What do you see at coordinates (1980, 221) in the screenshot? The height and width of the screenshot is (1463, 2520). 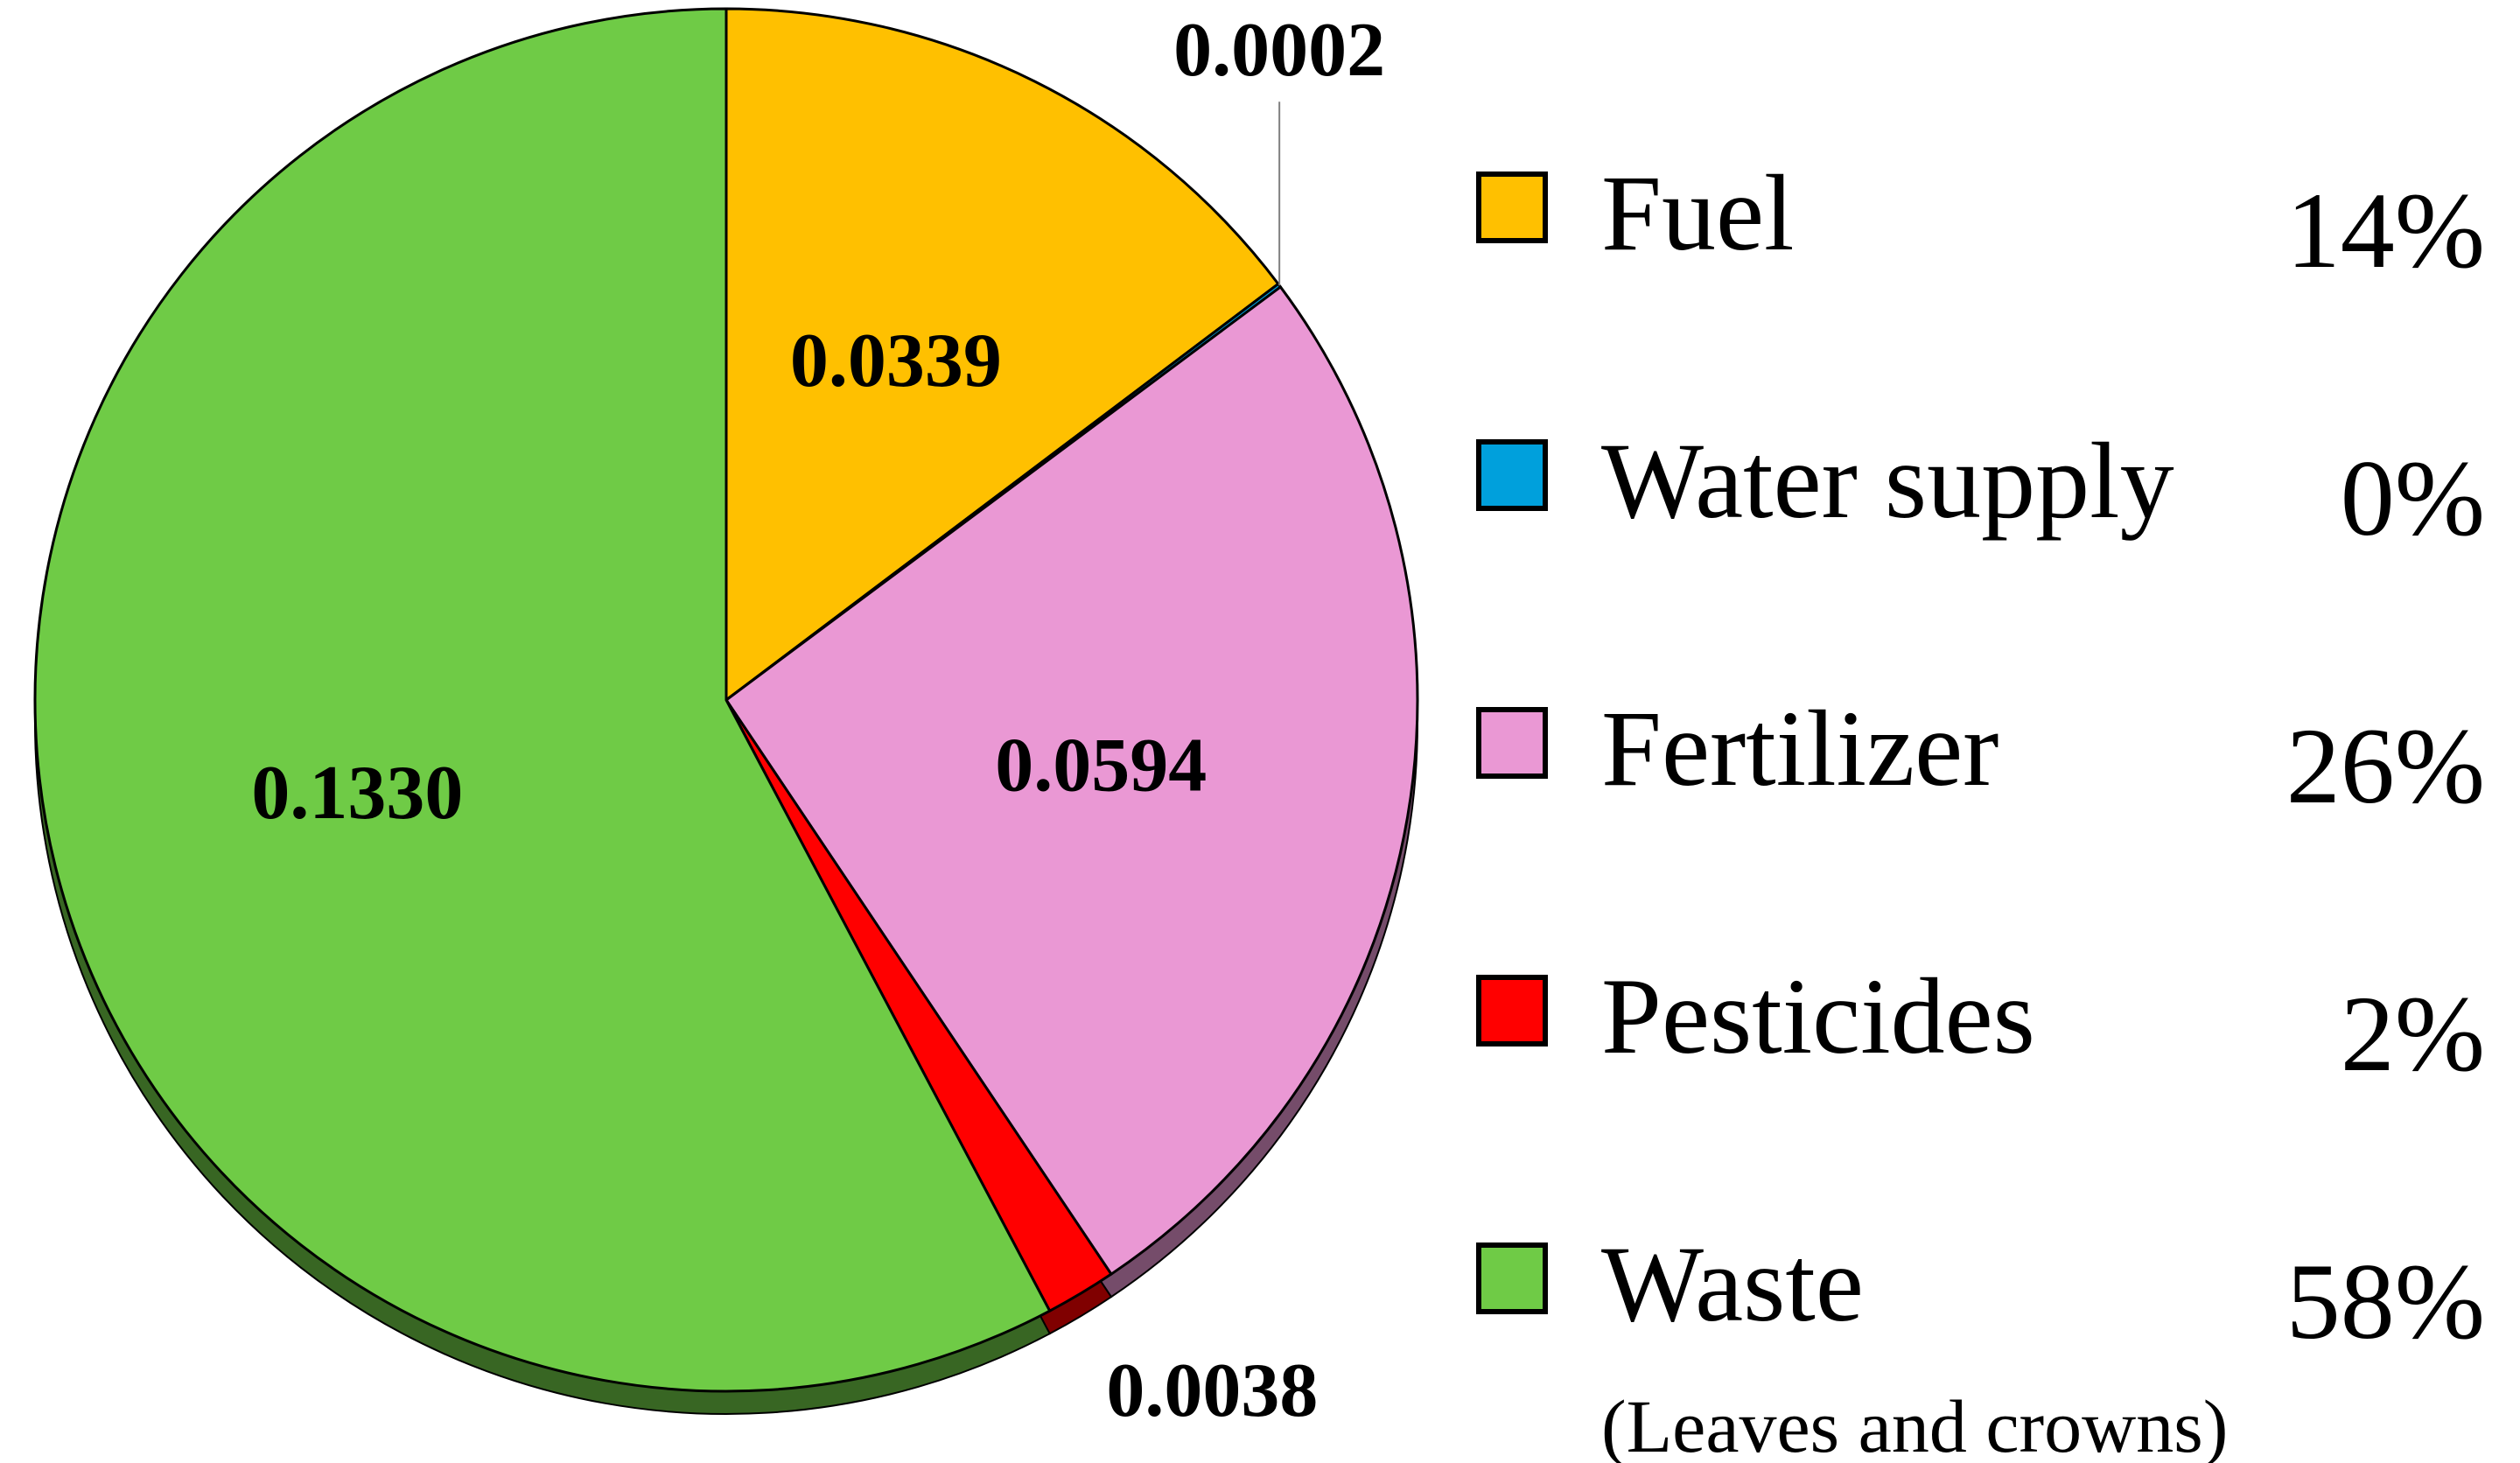 I see `legend-item-fuel: Fuel 14%` at bounding box center [1980, 221].